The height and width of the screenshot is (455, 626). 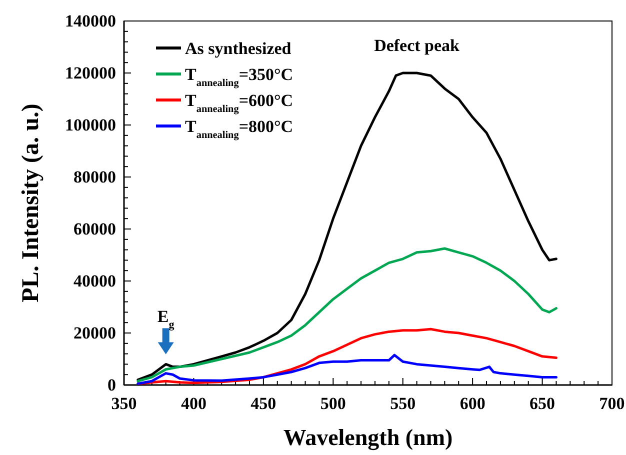 What do you see at coordinates (239, 102) in the screenshot?
I see `legend-label: T$_{annealing}$=600°C` at bounding box center [239, 102].